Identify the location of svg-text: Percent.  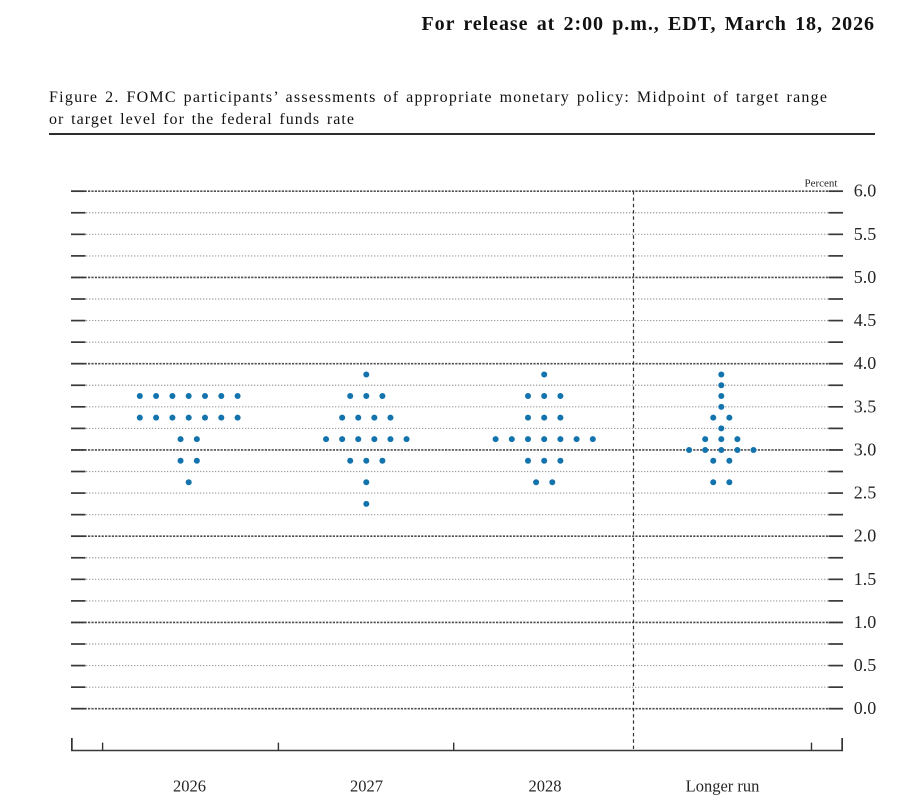
(821, 184).